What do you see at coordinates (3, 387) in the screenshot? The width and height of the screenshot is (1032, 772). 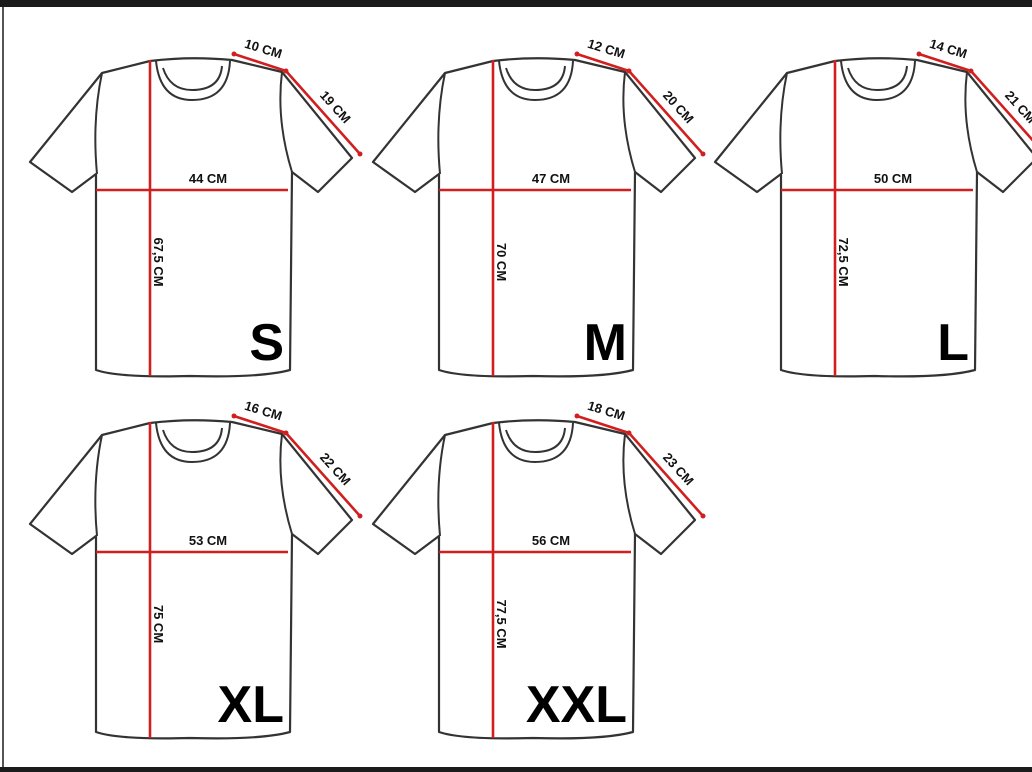 I see `left-border` at bounding box center [3, 387].